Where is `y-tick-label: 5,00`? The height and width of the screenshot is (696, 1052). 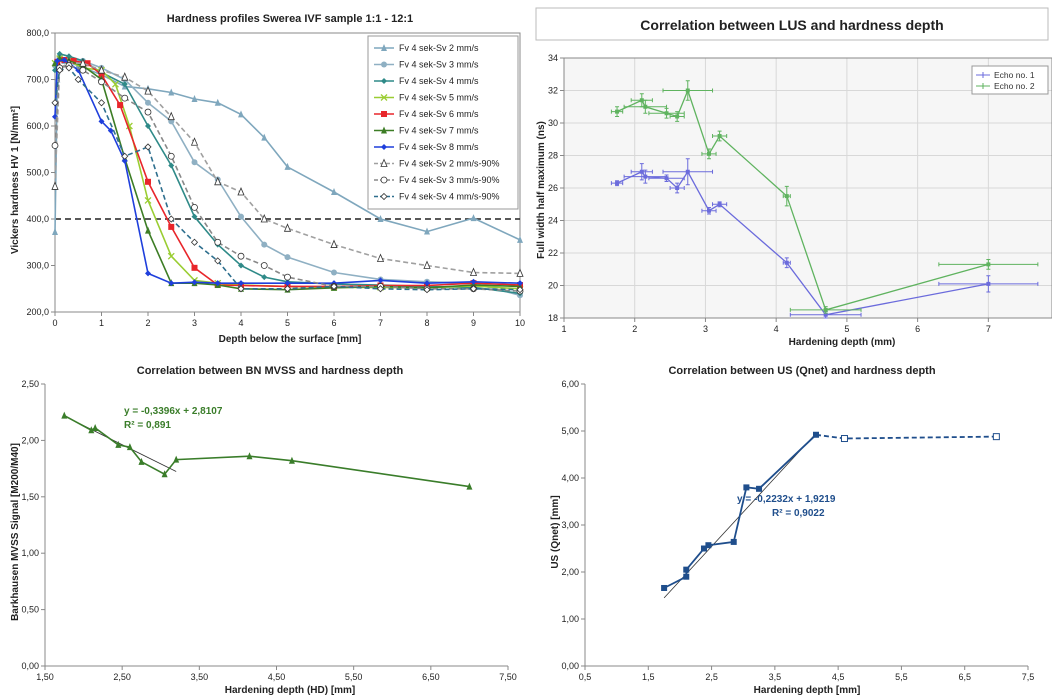
y-tick-label: 5,00 is located at coordinates (570, 431).